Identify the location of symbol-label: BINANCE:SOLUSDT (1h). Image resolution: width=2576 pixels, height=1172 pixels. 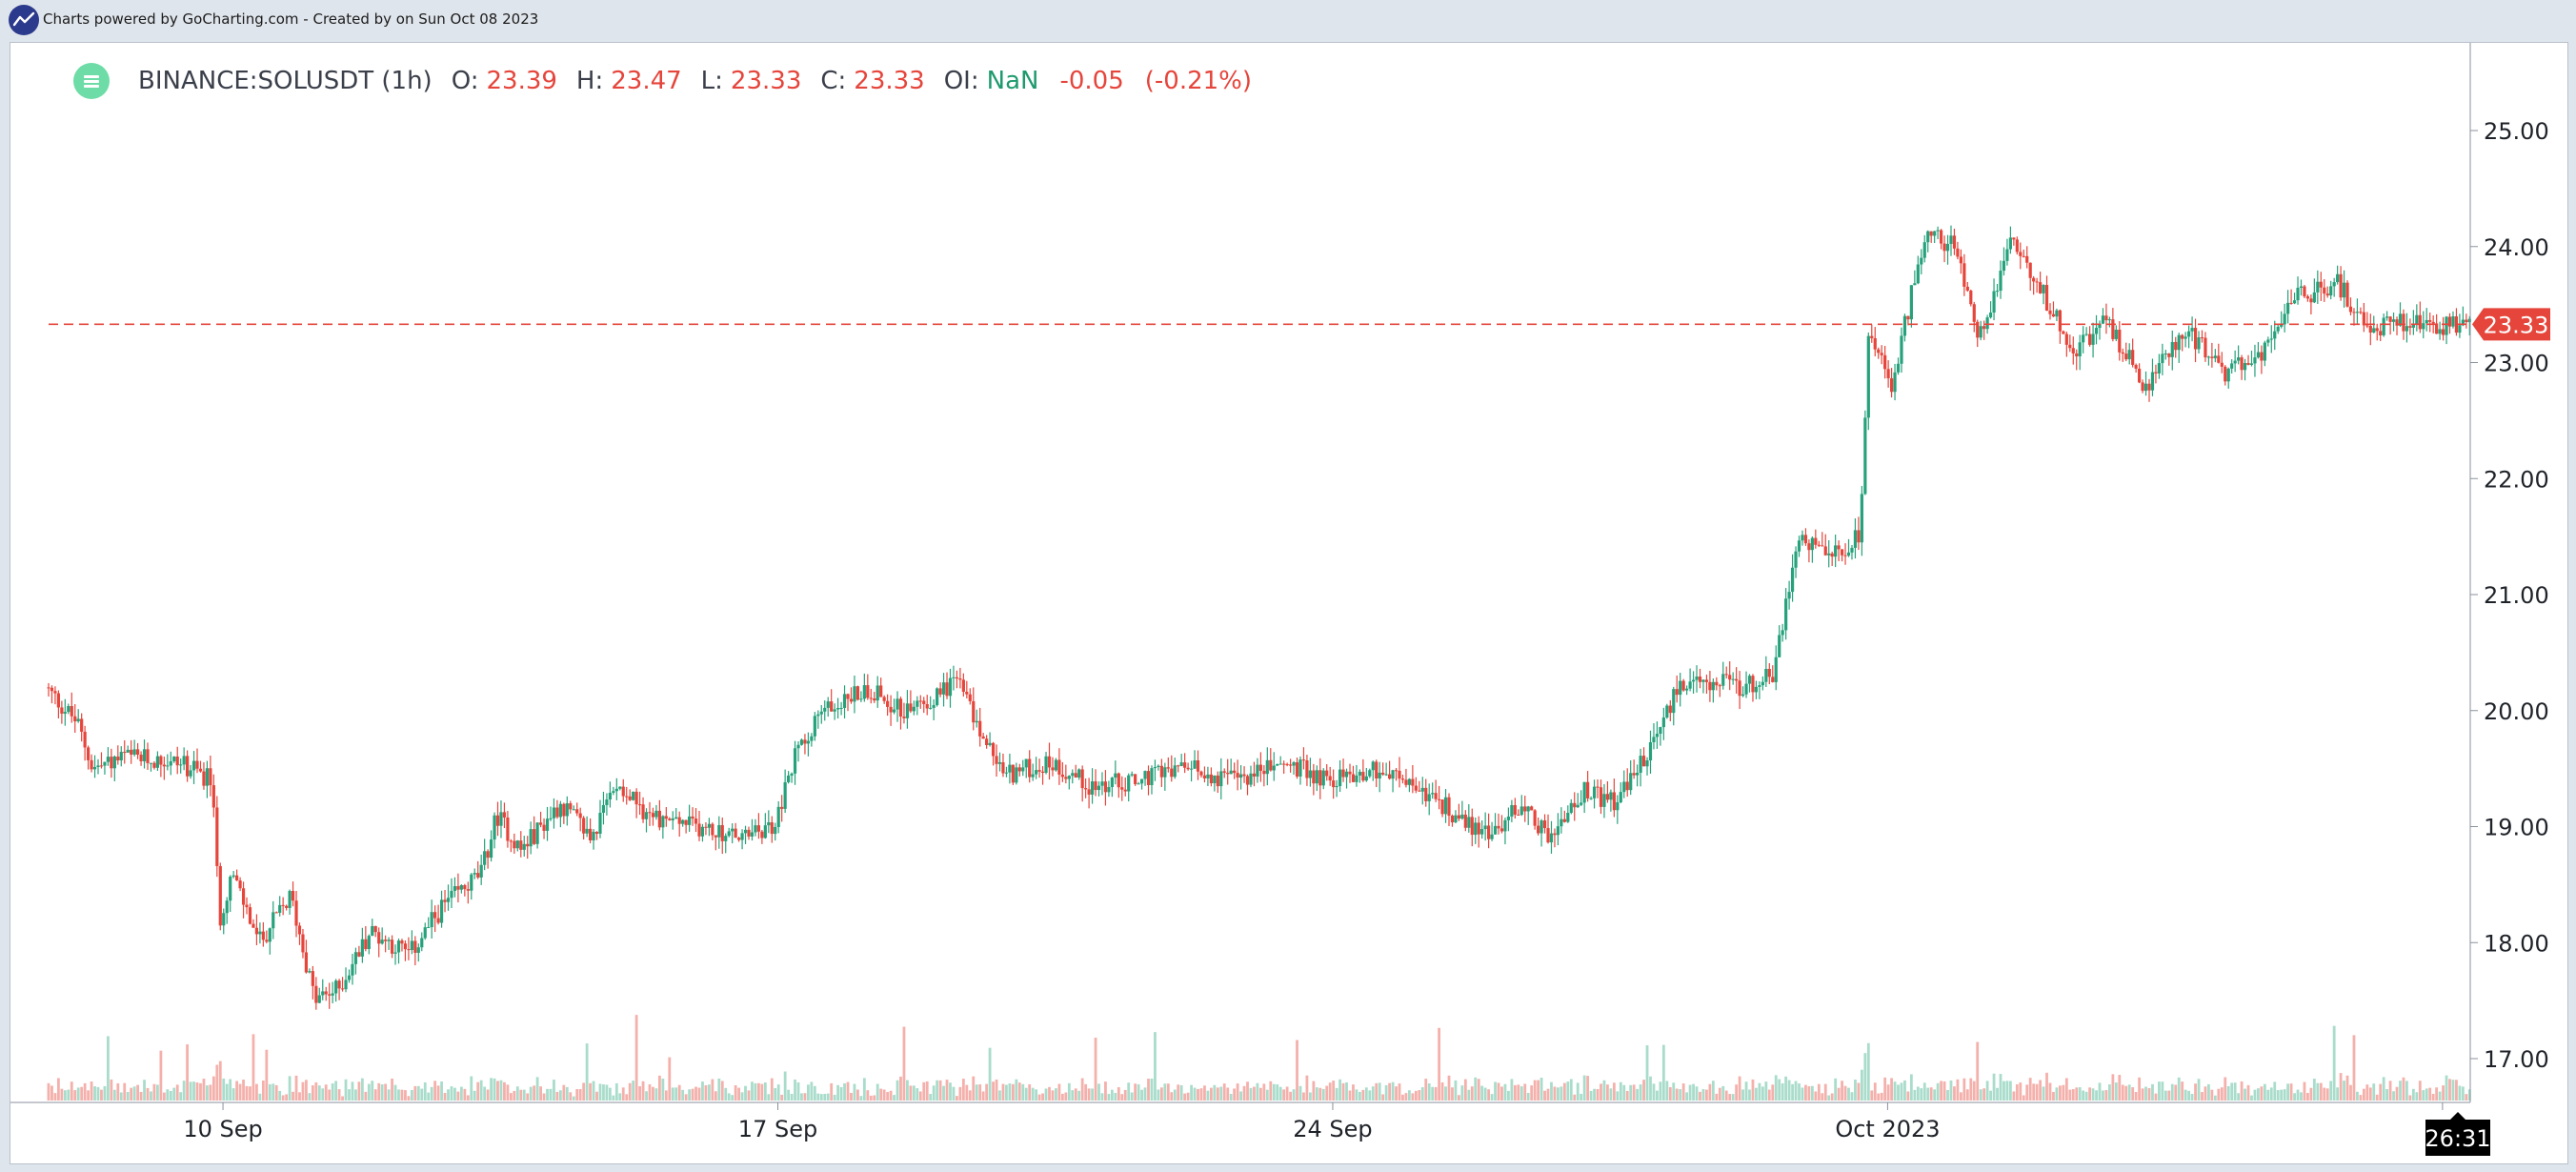
(285, 81).